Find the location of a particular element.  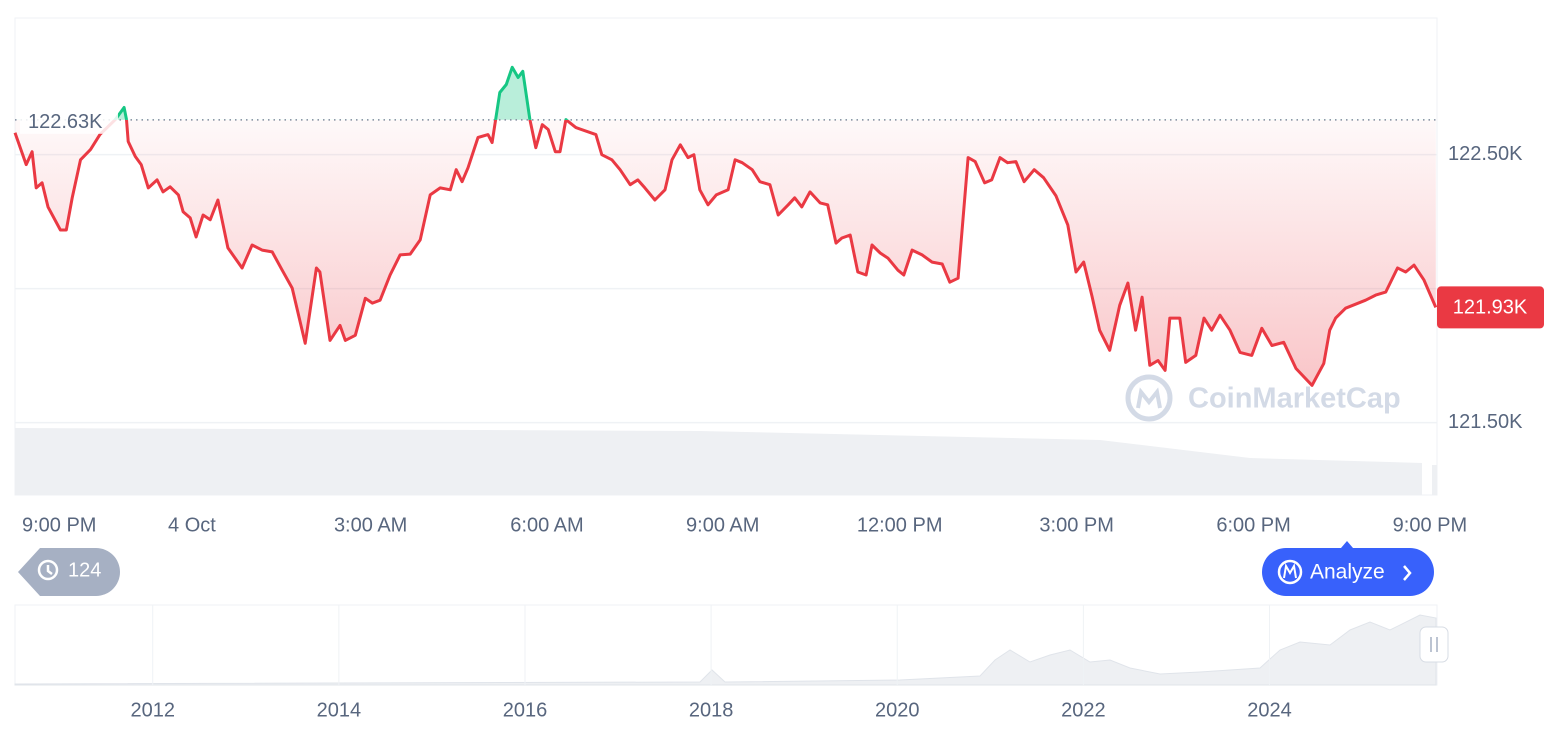

analyze-button: Analyze is located at coordinates (1348, 568).